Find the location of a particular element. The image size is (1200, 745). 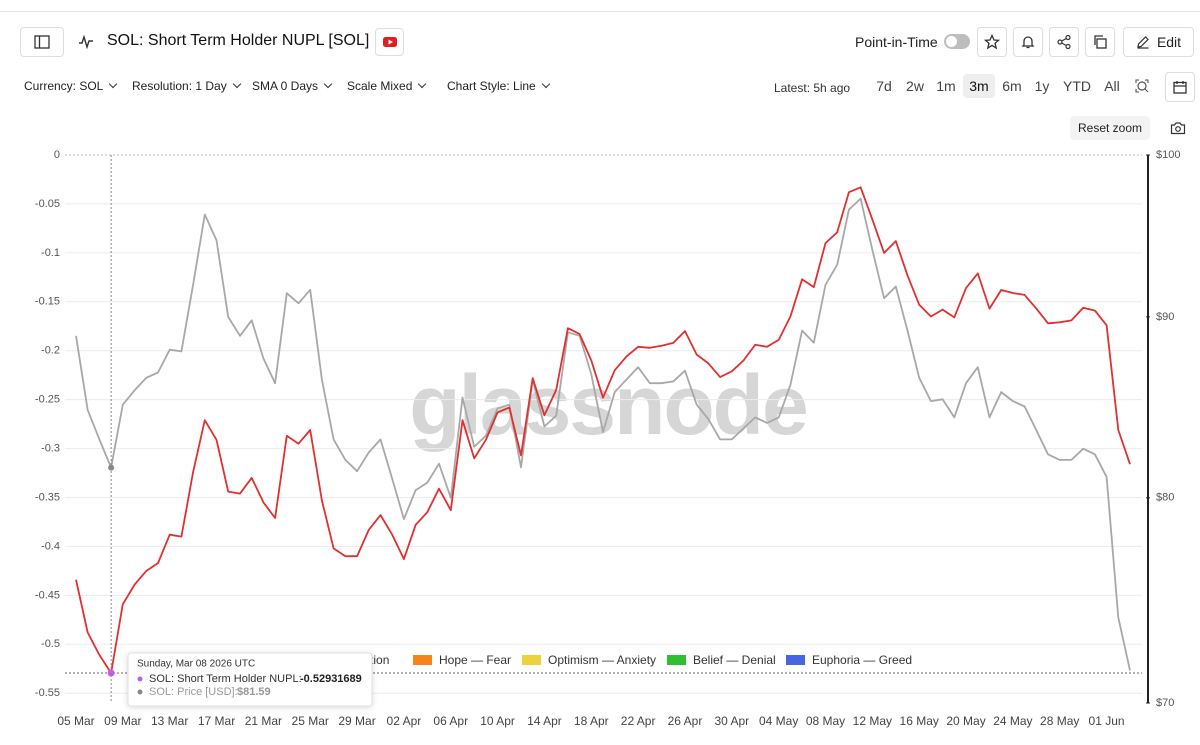

legend-label: Belief — Denial is located at coordinates (734, 660).